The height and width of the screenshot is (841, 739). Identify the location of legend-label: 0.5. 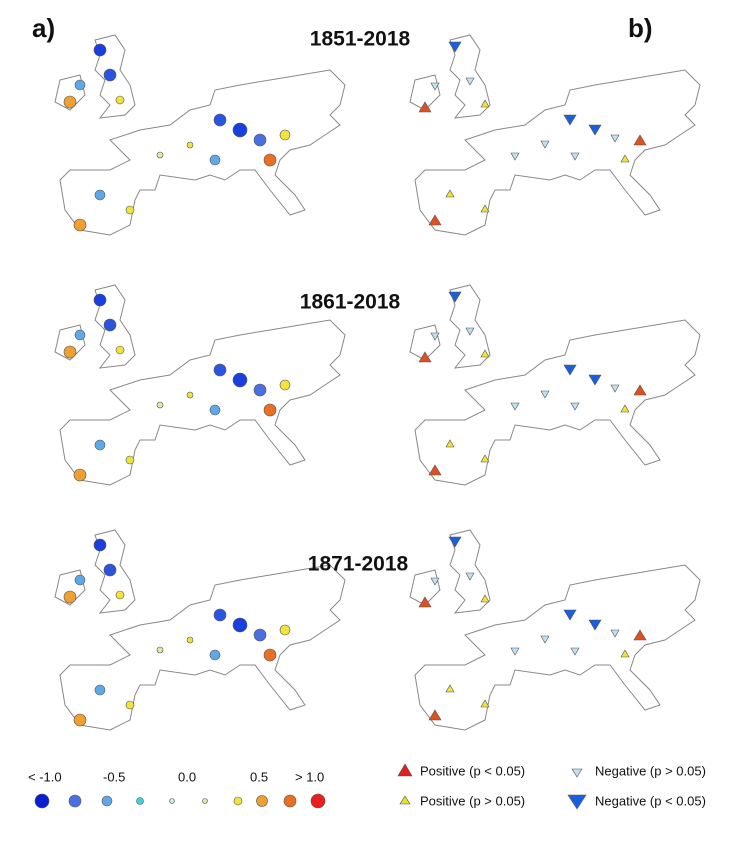
(259, 776).